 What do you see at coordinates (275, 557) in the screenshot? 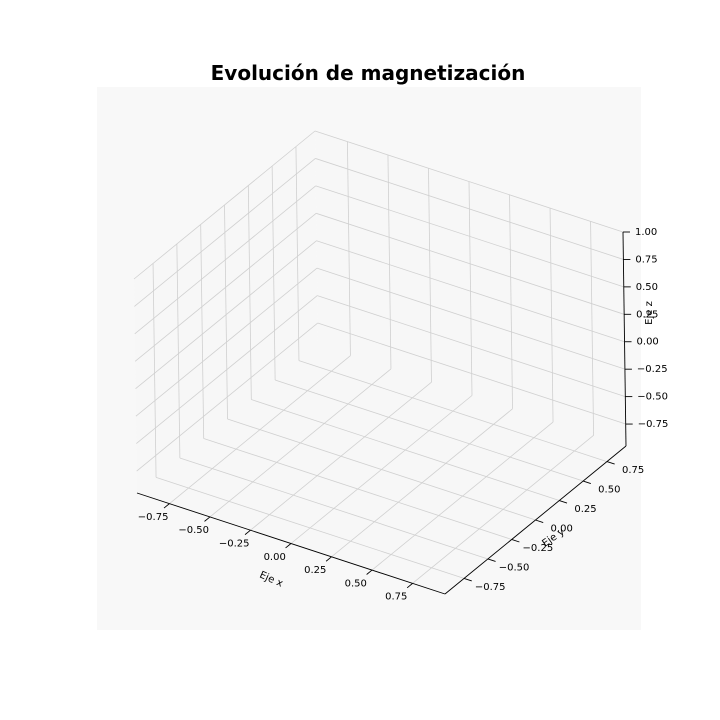
I see `x-tick-label: 0.00` at bounding box center [275, 557].